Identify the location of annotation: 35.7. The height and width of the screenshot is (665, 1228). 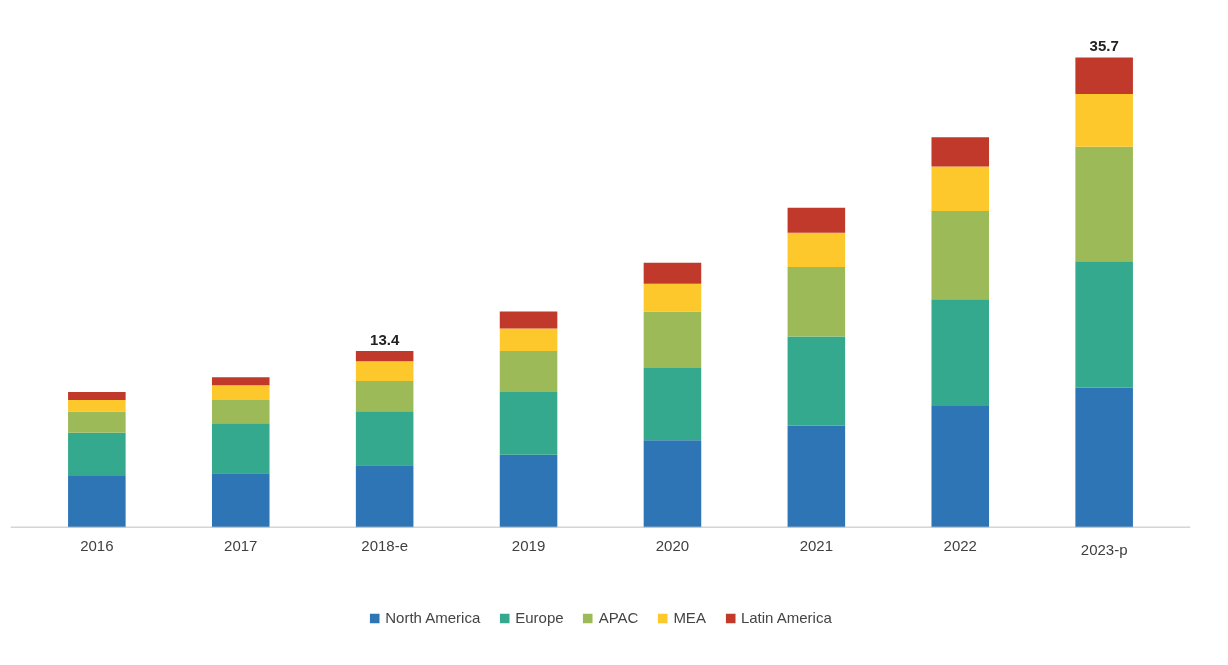
(1104, 46).